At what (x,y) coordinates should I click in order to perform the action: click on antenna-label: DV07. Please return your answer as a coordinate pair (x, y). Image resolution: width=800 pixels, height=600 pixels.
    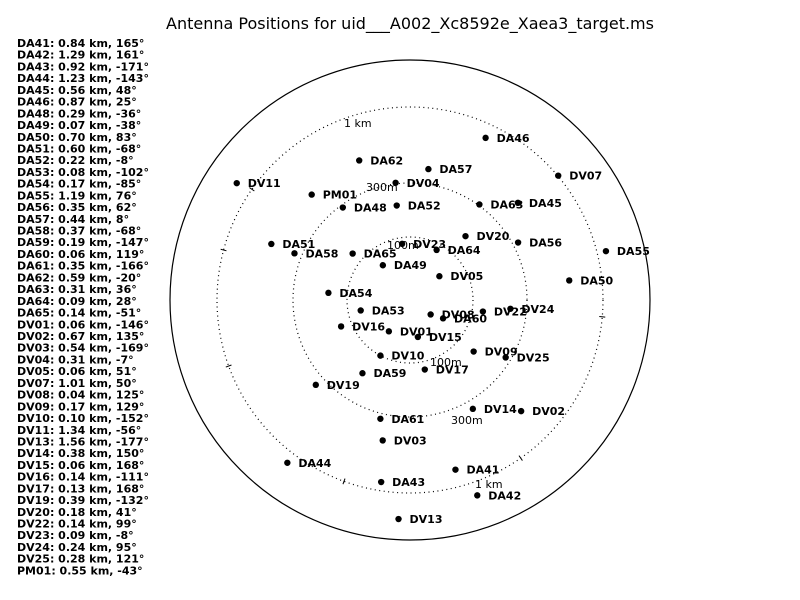
    Looking at the image, I should click on (585, 176).